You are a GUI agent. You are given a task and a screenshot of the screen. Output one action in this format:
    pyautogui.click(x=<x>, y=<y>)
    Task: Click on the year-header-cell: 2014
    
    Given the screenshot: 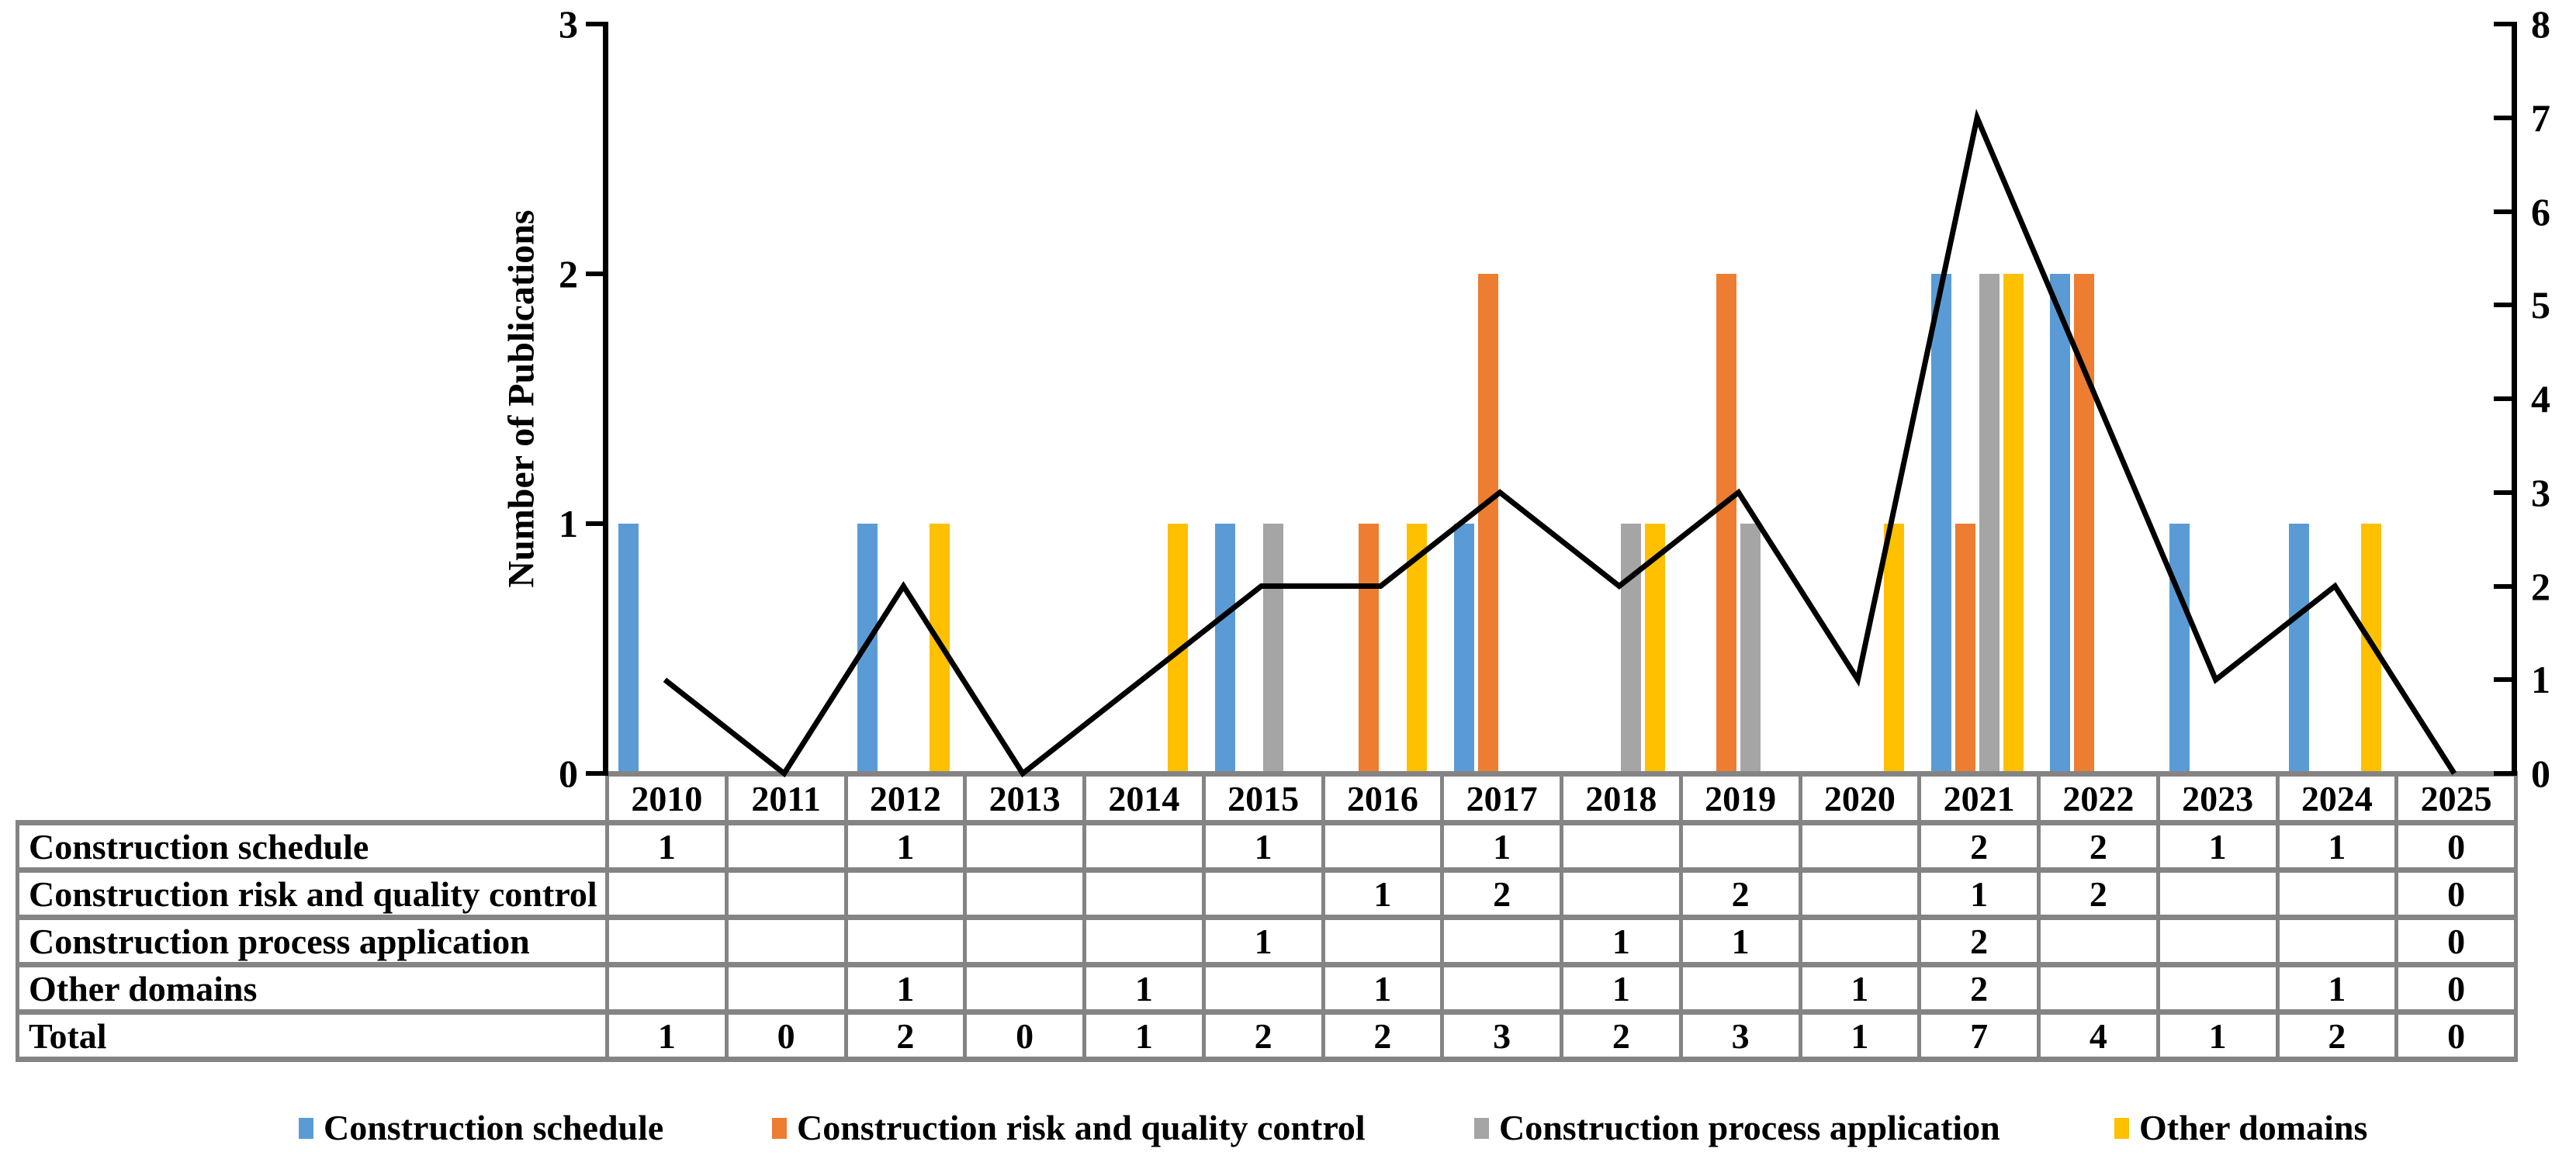 What is the action you would take?
    pyautogui.click(x=1144, y=798)
    